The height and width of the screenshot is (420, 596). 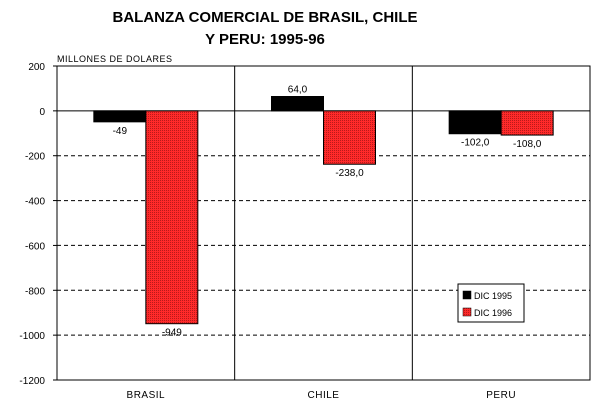 What do you see at coordinates (324, 395) in the screenshot?
I see `x-tick-label: CHILE` at bounding box center [324, 395].